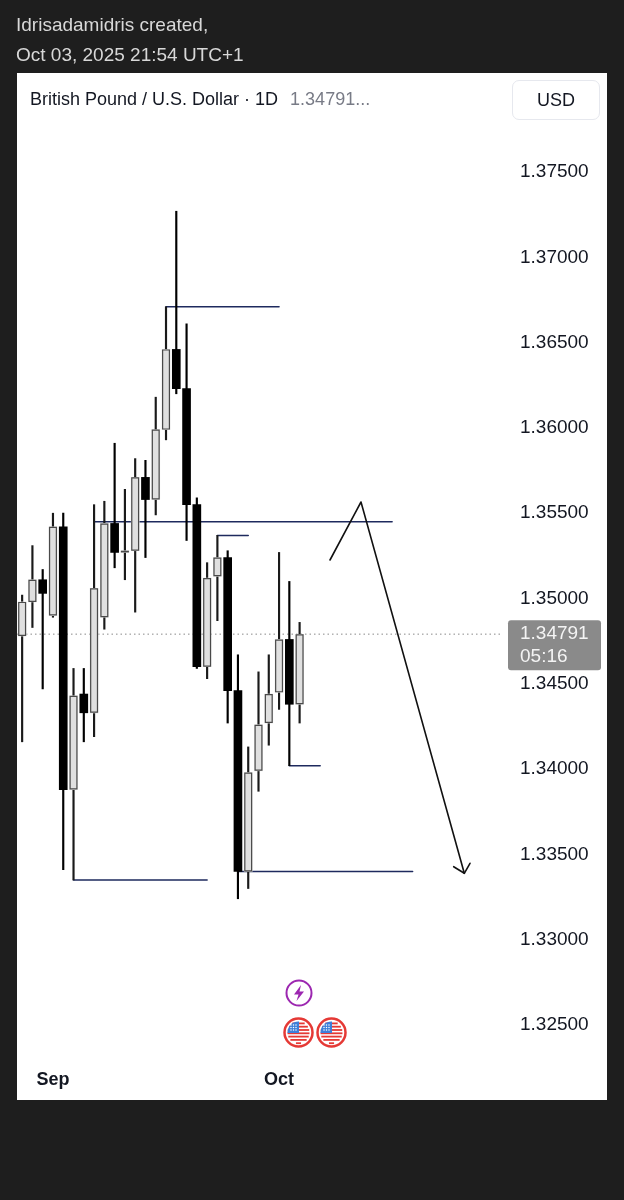 The width and height of the screenshot is (624, 1200). I want to click on x-tick-label: Oct, so click(279, 1078).